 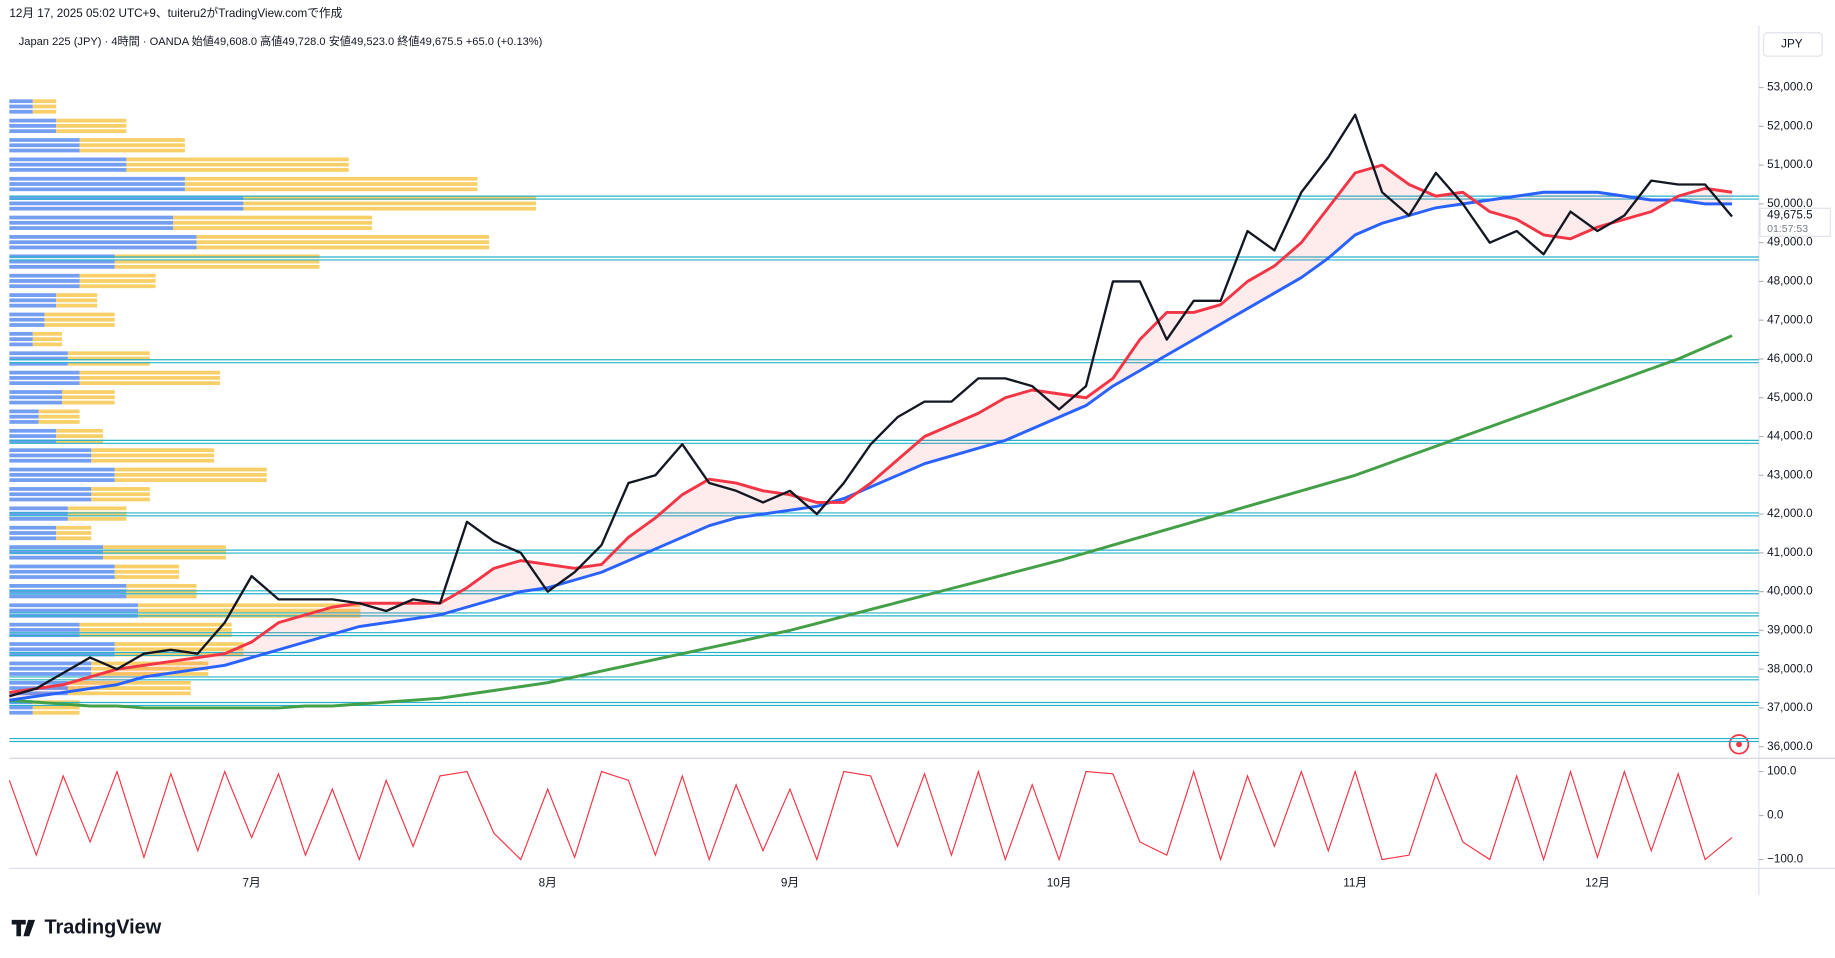 I want to click on x-tick-label: 12月, so click(x=1597, y=883).